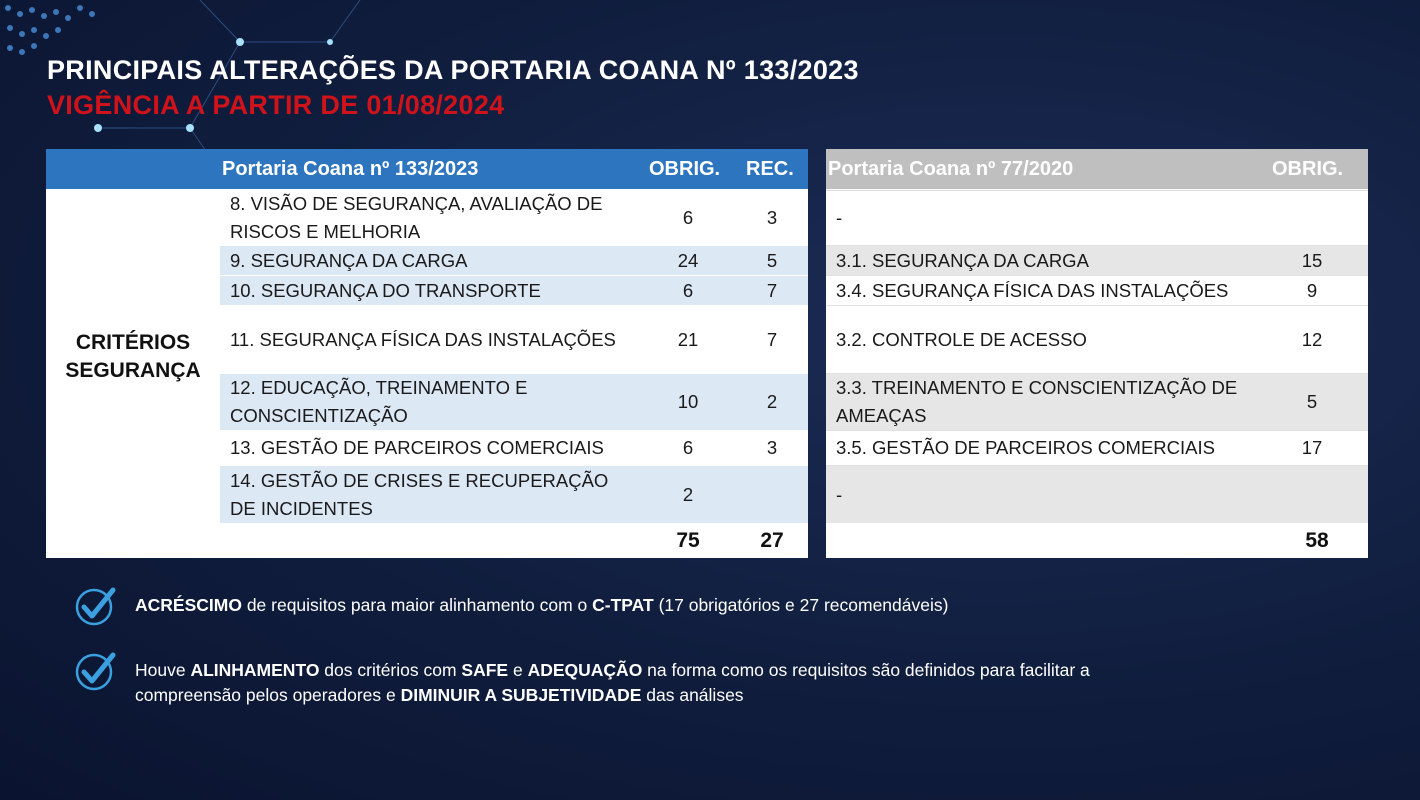 Image resolution: width=1420 pixels, height=800 pixels. What do you see at coordinates (1025, 447) in the screenshot?
I see `row-label: 3.5. GESTÃO DE PARCEIROS COMERCIAIS` at bounding box center [1025, 447].